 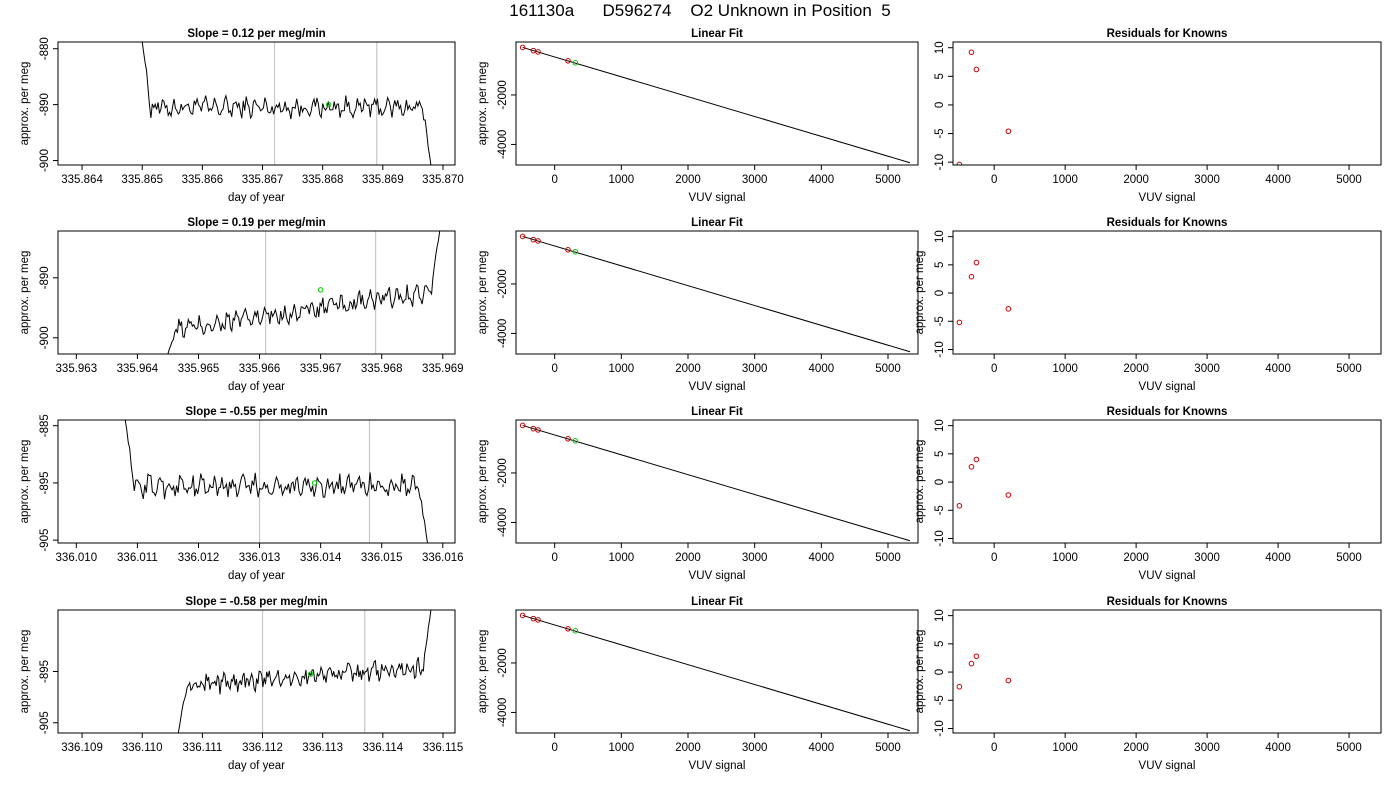 I want to click on panel-title: Slope = 0.12 per meg/min, so click(x=256, y=34).